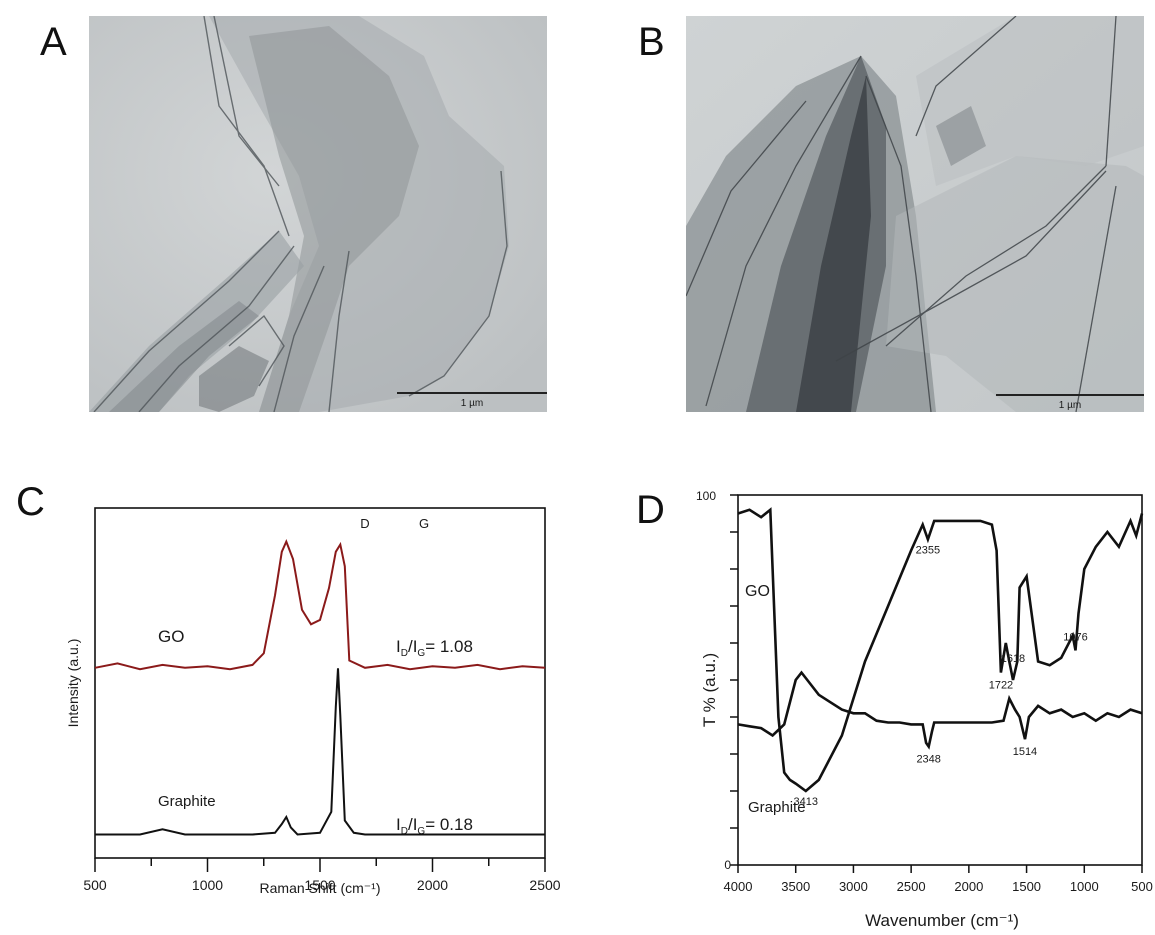 This screenshot has width=1155, height=935. What do you see at coordinates (727, 865) in the screenshot?
I see `ftir-y-tick-0: 0` at bounding box center [727, 865].